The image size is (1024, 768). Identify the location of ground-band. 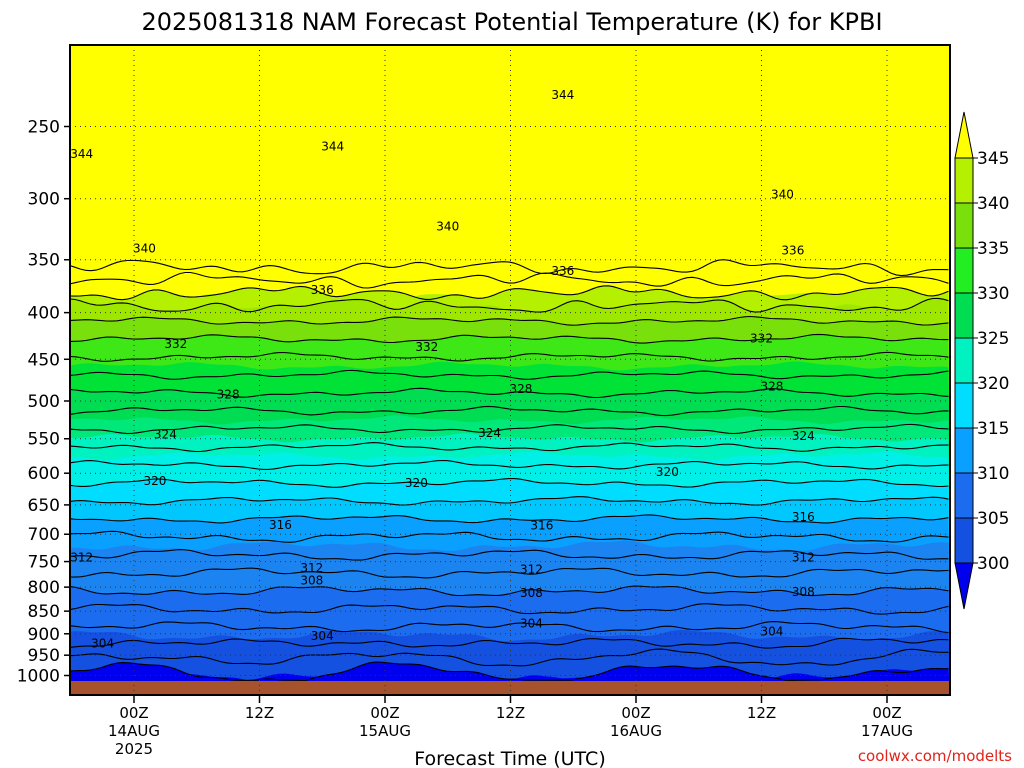
(510, 688).